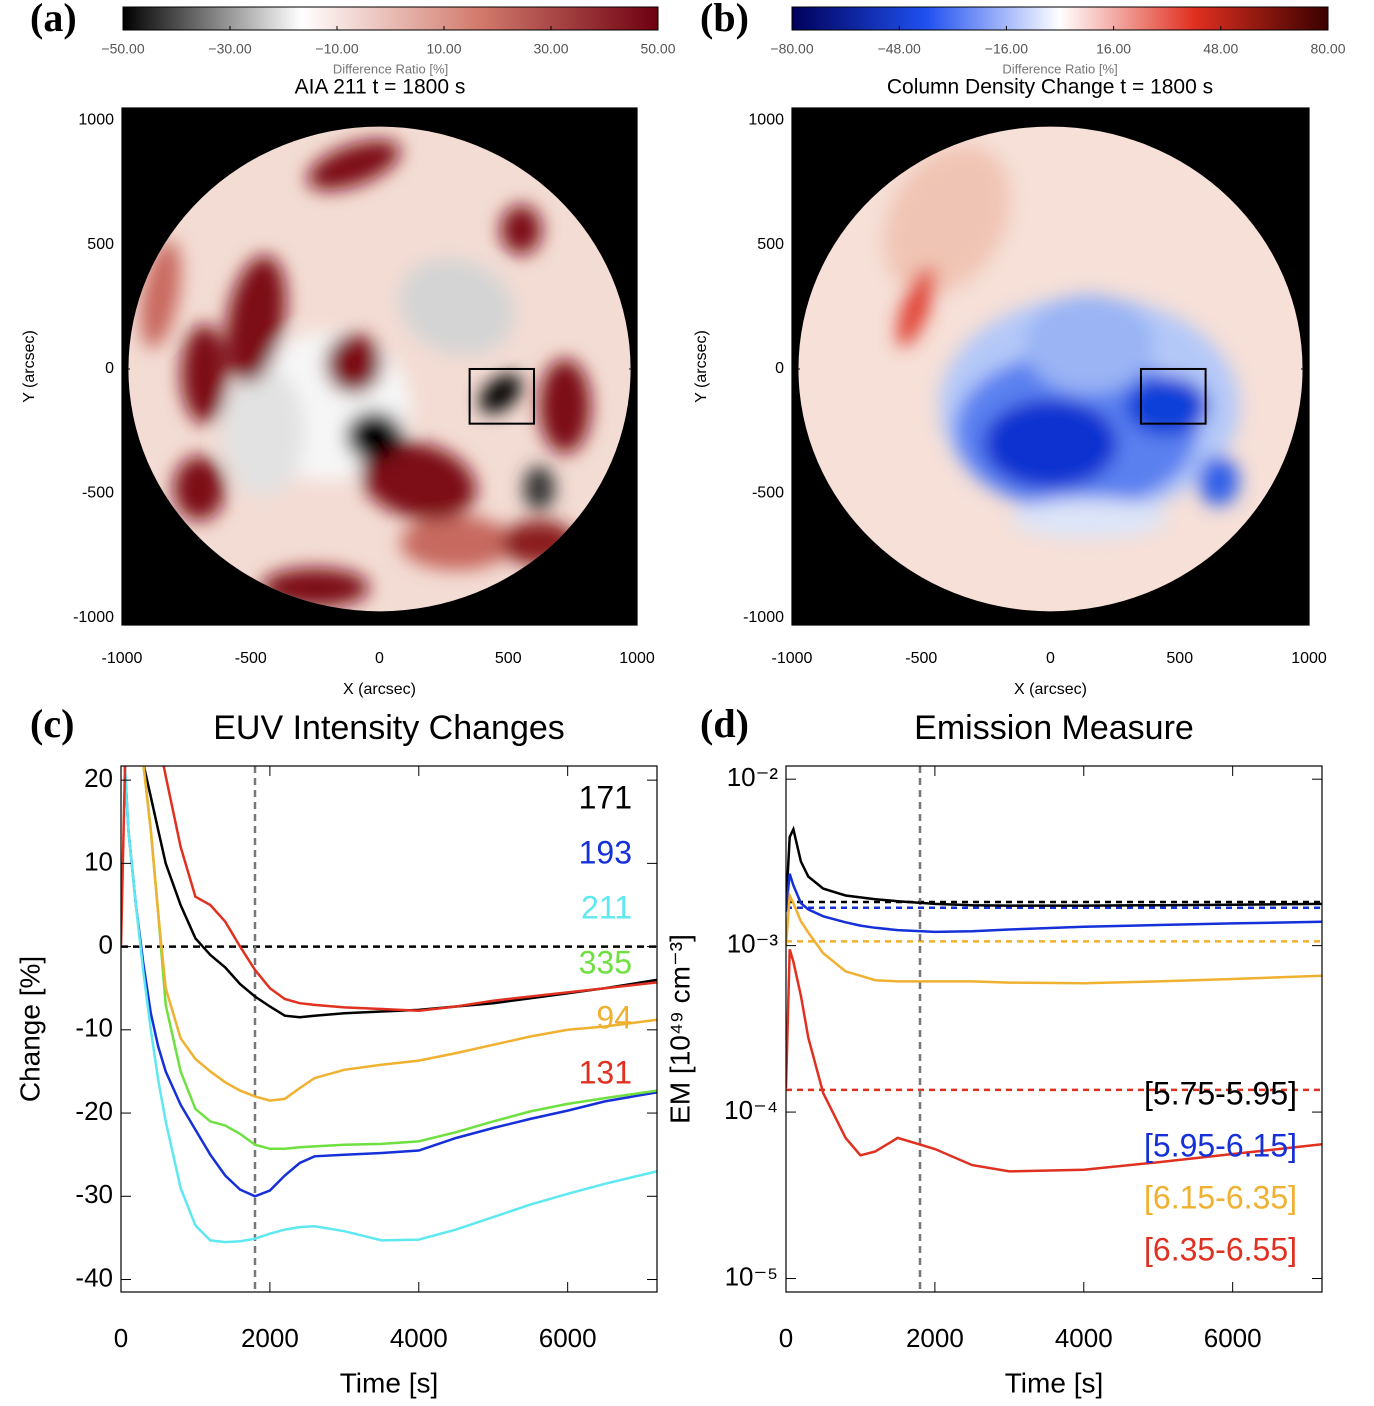  Describe the element at coordinates (1113, 49) in the screenshot. I see `colorbar-tick-label: 16.00` at that location.